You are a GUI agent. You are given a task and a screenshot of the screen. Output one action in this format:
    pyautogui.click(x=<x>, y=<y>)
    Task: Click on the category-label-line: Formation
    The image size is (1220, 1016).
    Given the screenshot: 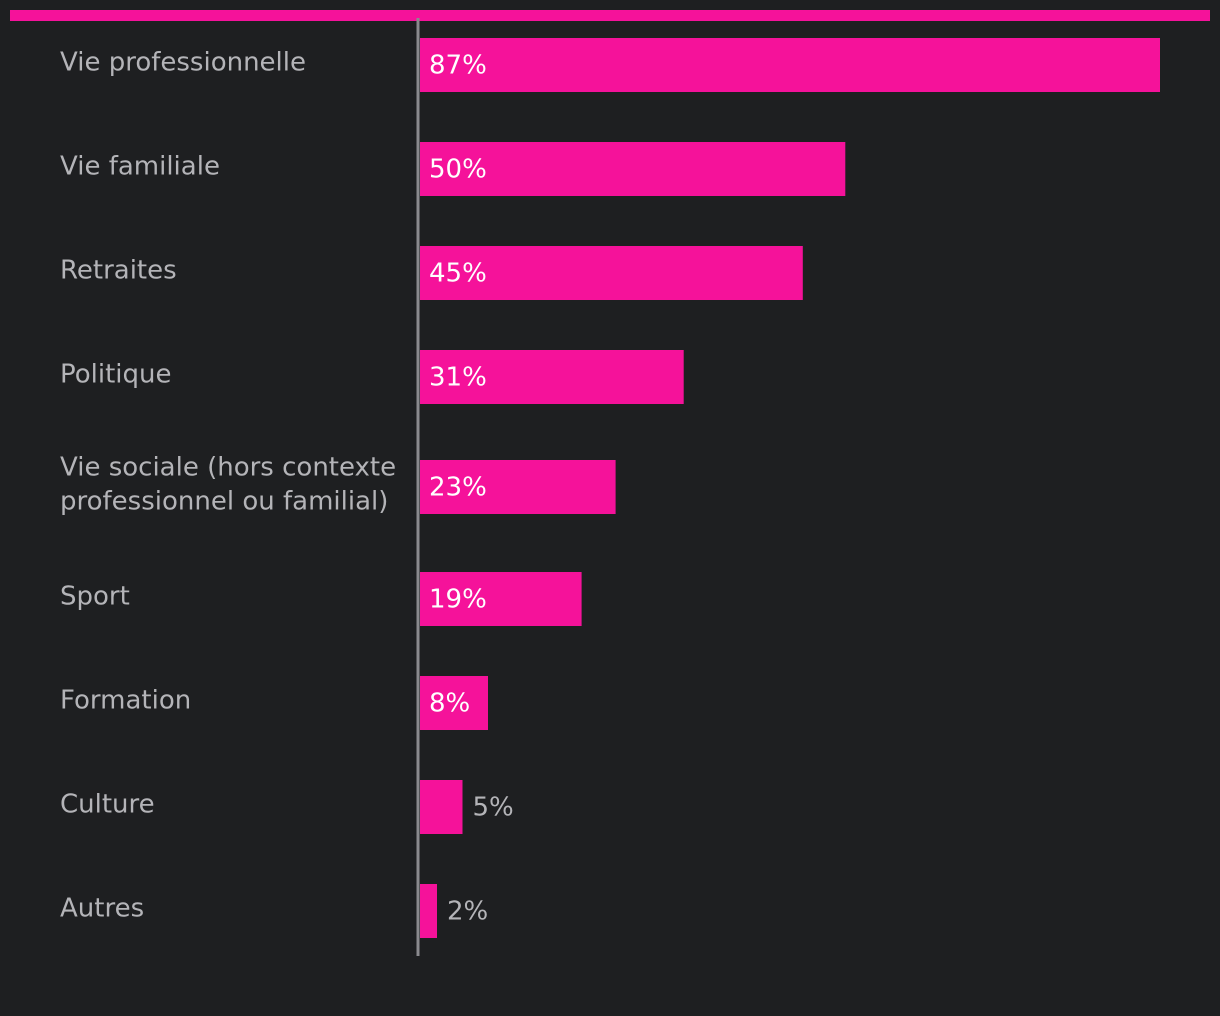 What is the action you would take?
    pyautogui.click(x=125, y=701)
    